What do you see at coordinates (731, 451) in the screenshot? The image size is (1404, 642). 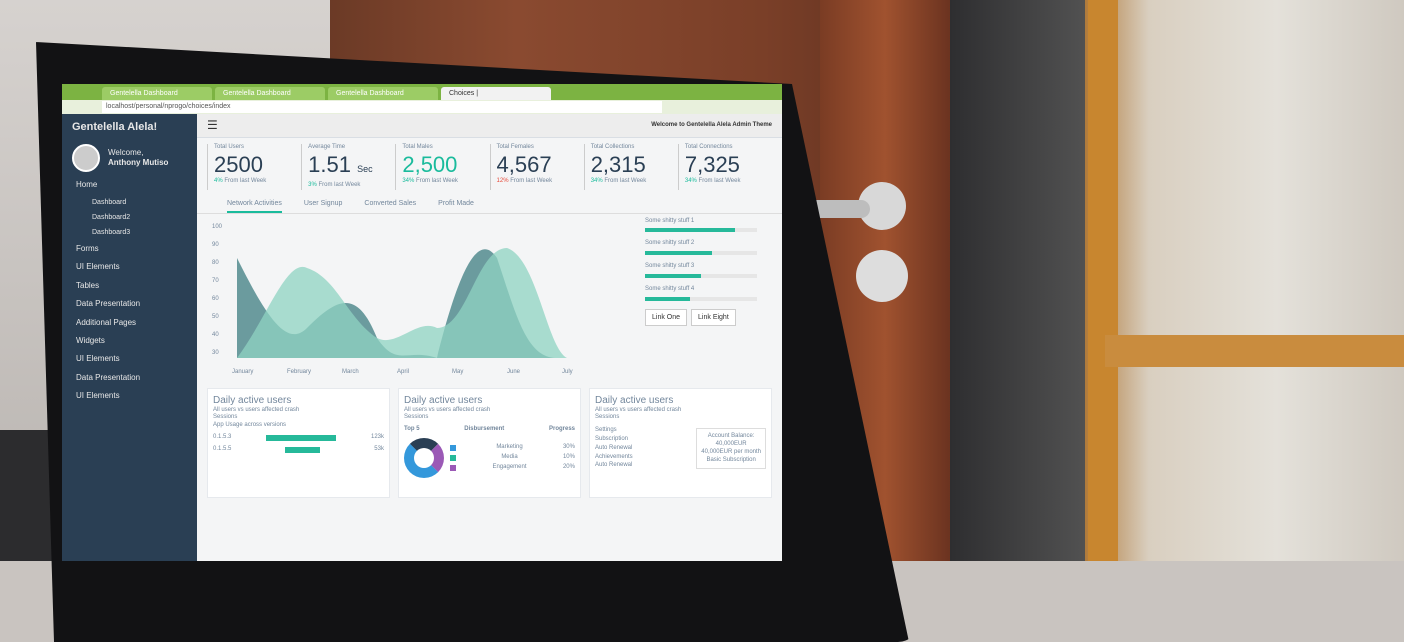 I see `balance-line2: 40,000EUR per month` at bounding box center [731, 451].